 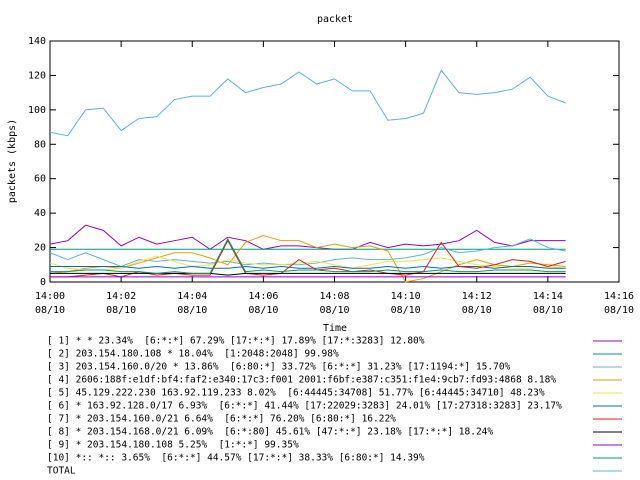 I want to click on x-tick-label: 14:06, so click(x=263, y=296).